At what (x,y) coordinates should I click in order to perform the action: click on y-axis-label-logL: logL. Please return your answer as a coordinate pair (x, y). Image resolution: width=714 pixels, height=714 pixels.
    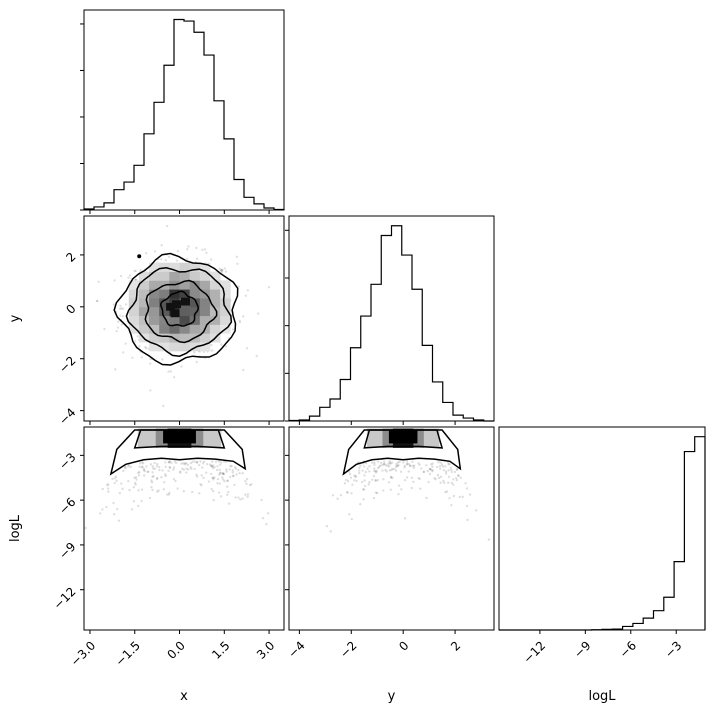
    Looking at the image, I should click on (15, 528).